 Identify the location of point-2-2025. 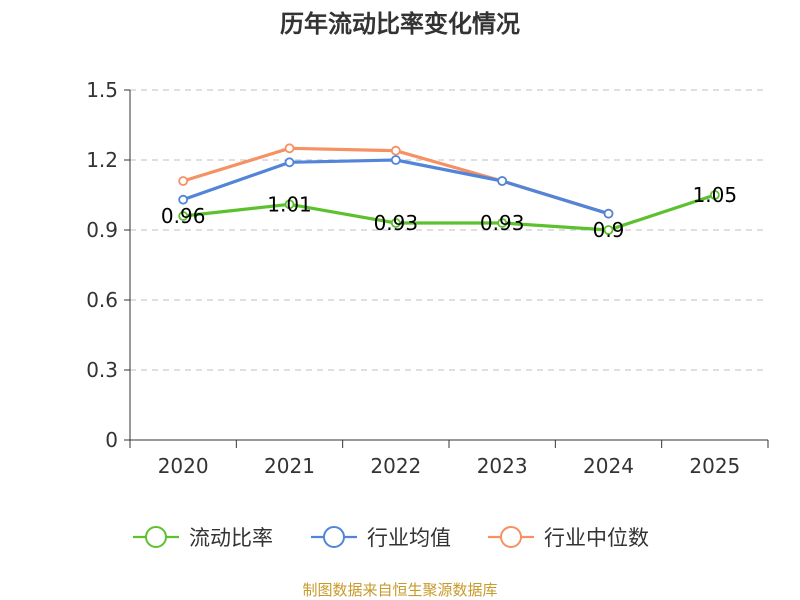
(714, 195).